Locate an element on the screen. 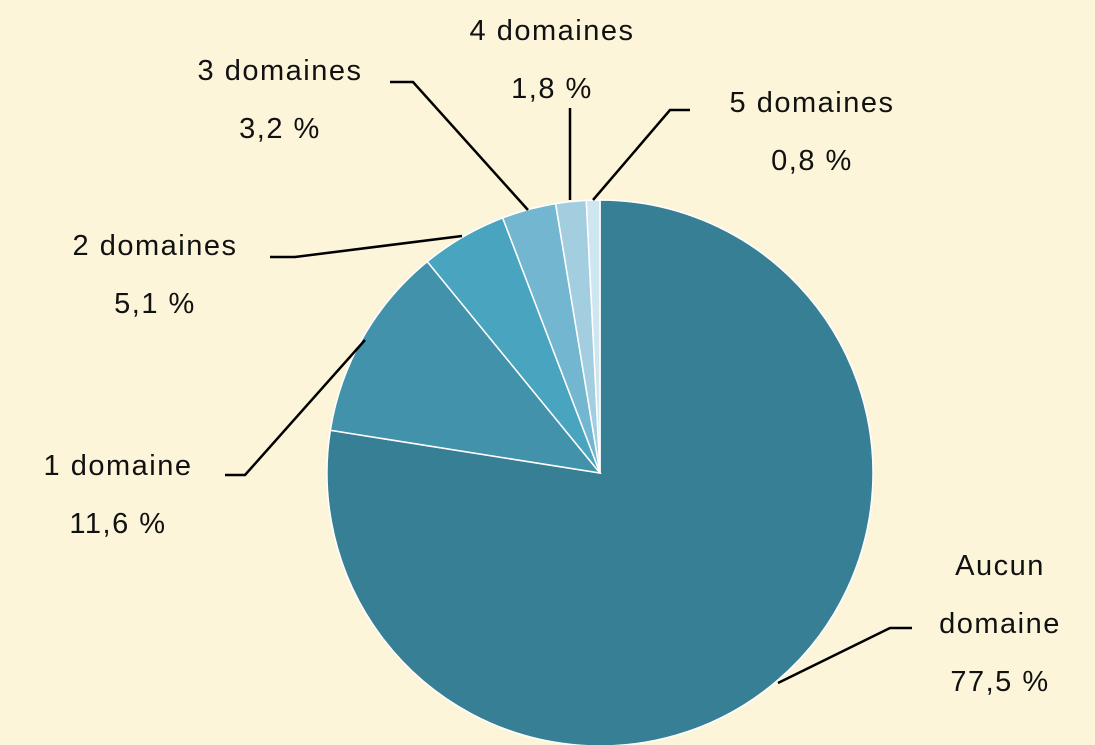 Image resolution: width=1095 pixels, height=745 pixels. category-label: 1 domaine is located at coordinates (118, 466).